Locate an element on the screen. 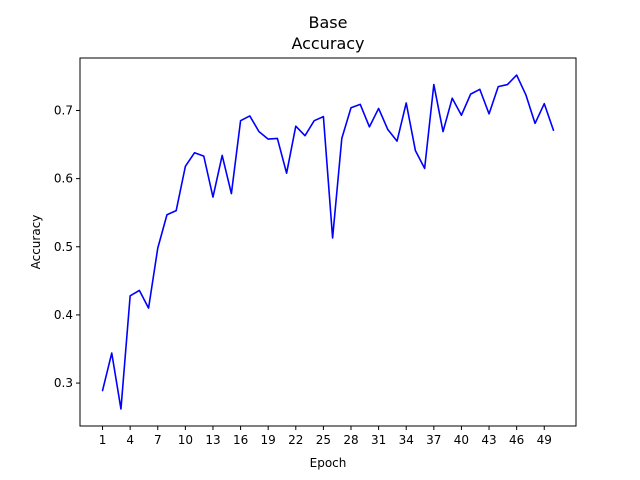 The width and height of the screenshot is (640, 480). chart-title-line2: Accuracy is located at coordinates (327, 43).